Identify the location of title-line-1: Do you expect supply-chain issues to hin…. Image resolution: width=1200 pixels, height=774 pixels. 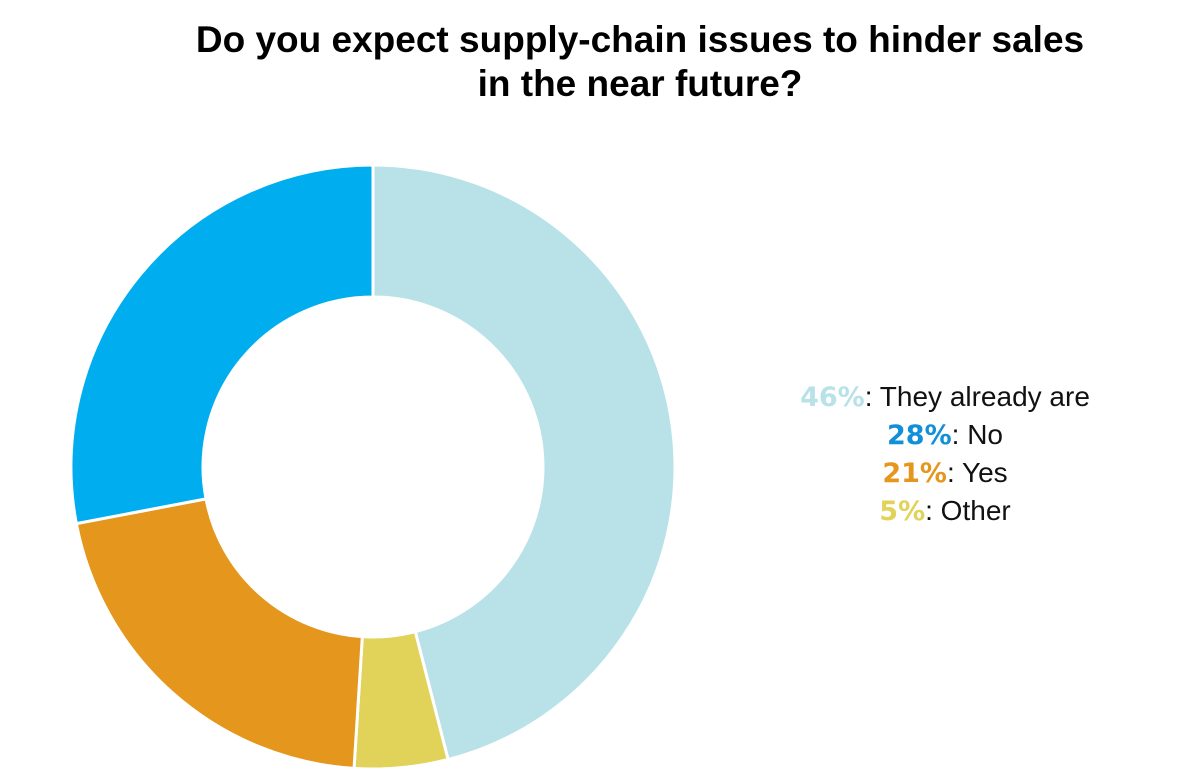
(640, 39).